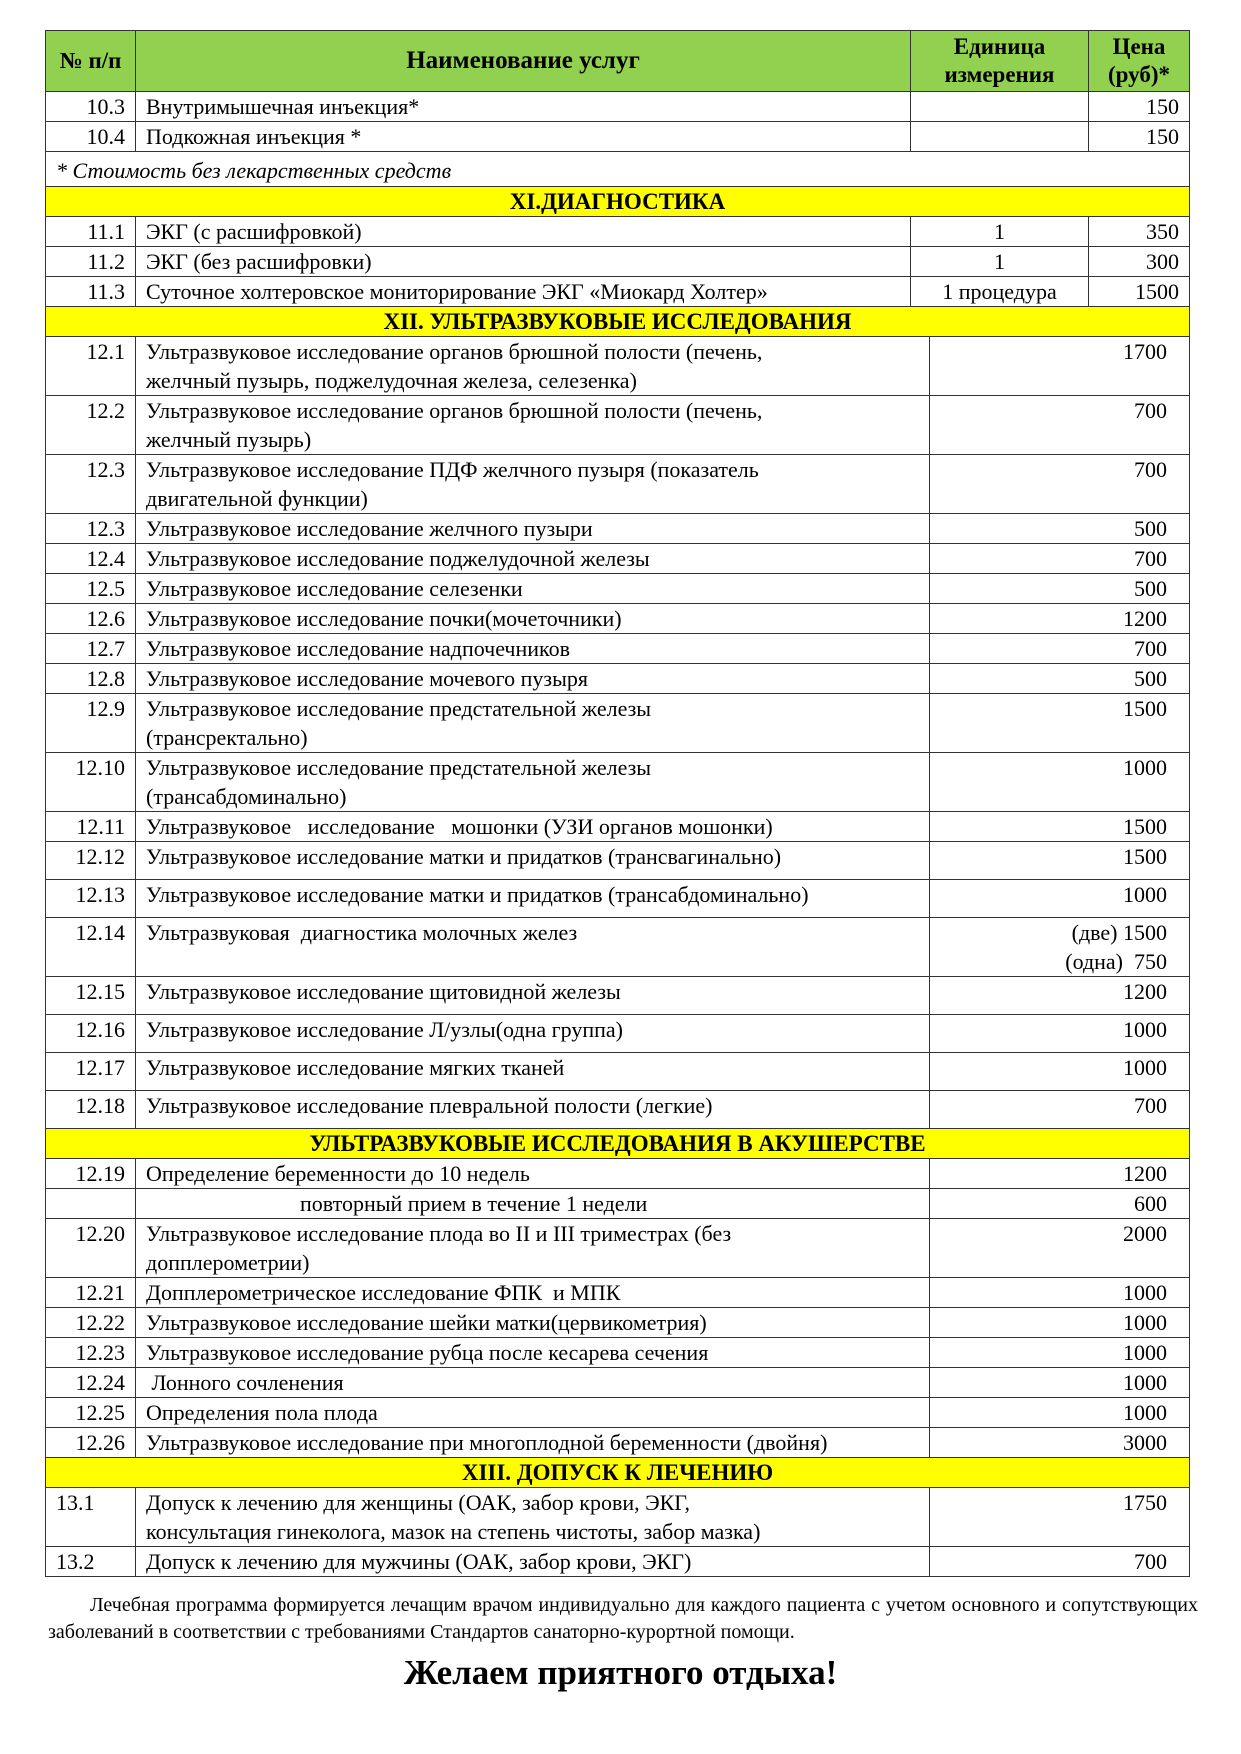 Image resolution: width=1241 pixels, height=1754 pixels. What do you see at coordinates (245, 1382) in the screenshot?
I see `service-name-line: Лонного сочленения` at bounding box center [245, 1382].